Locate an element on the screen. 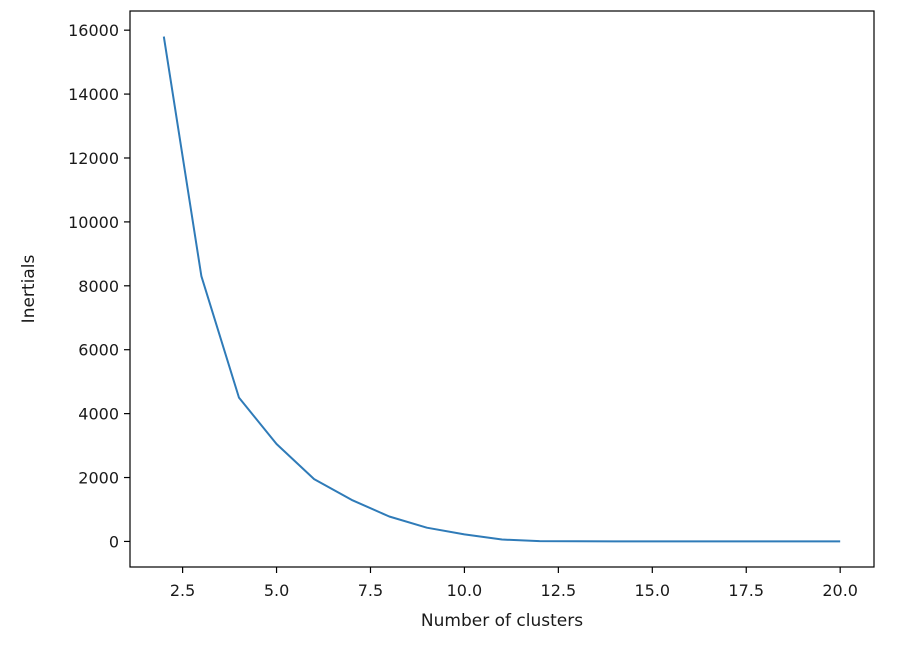 This screenshot has height=650, width=922. y-tick-label: 2000 is located at coordinates (98, 478).